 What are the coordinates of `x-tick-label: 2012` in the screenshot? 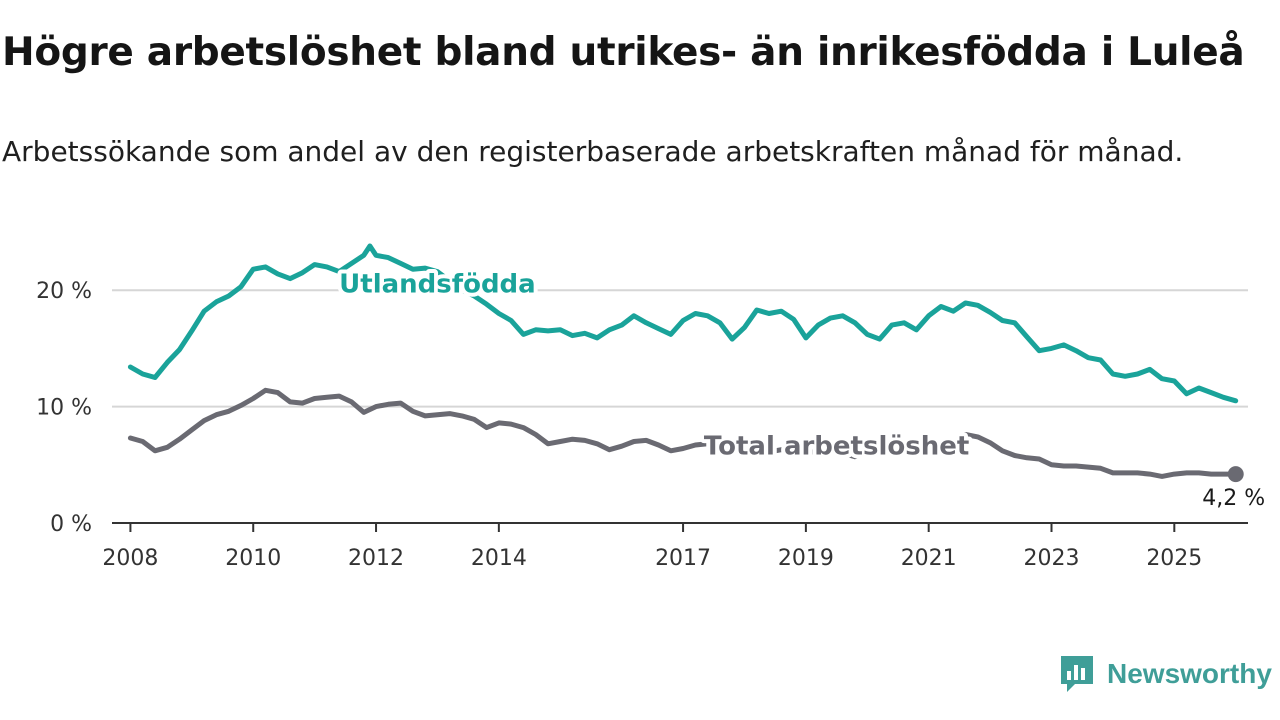 It's located at (376, 558).